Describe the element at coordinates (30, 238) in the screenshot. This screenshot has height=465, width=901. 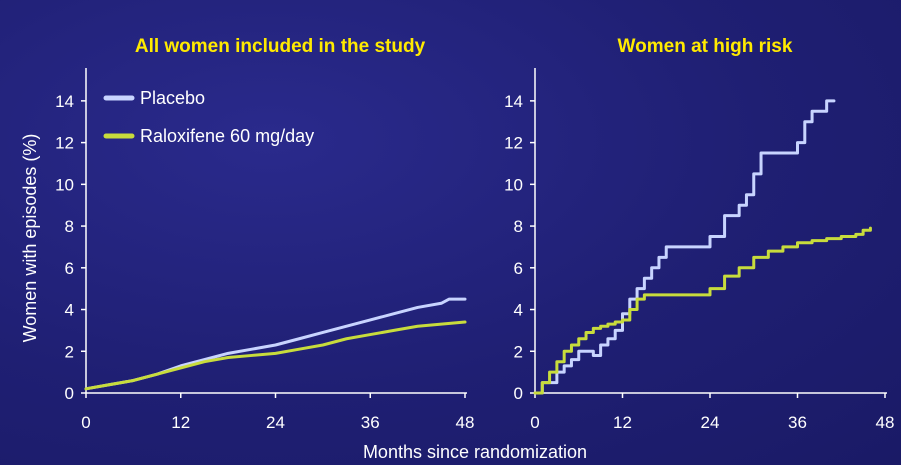
I see `y-axis-title: Women with episodes (%)` at that location.